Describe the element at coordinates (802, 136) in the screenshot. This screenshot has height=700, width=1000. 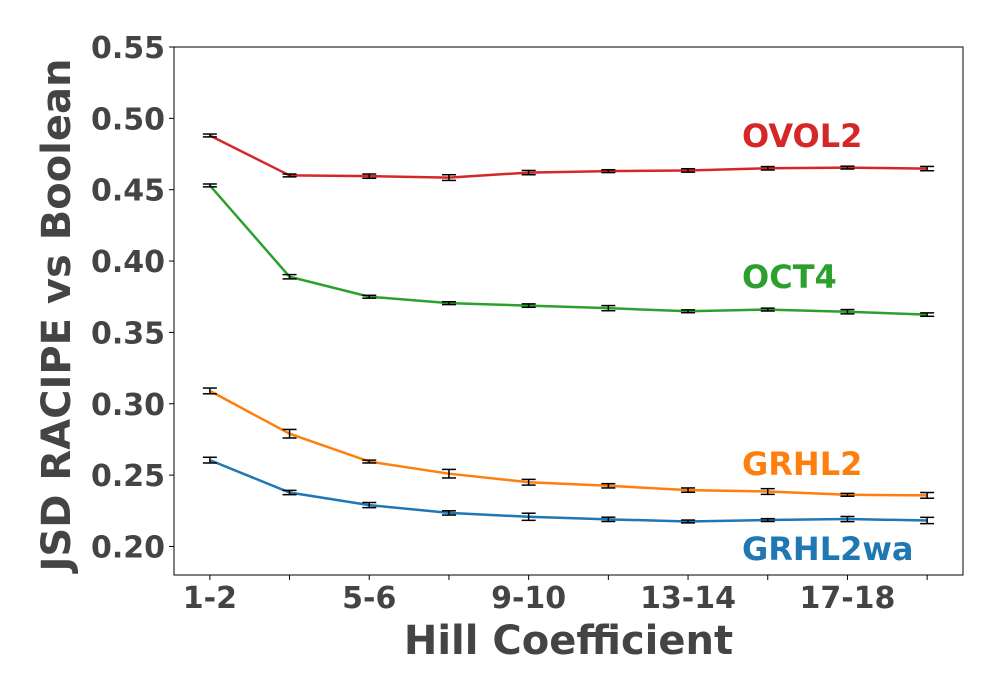
I see `series-label: OVOL2` at that location.